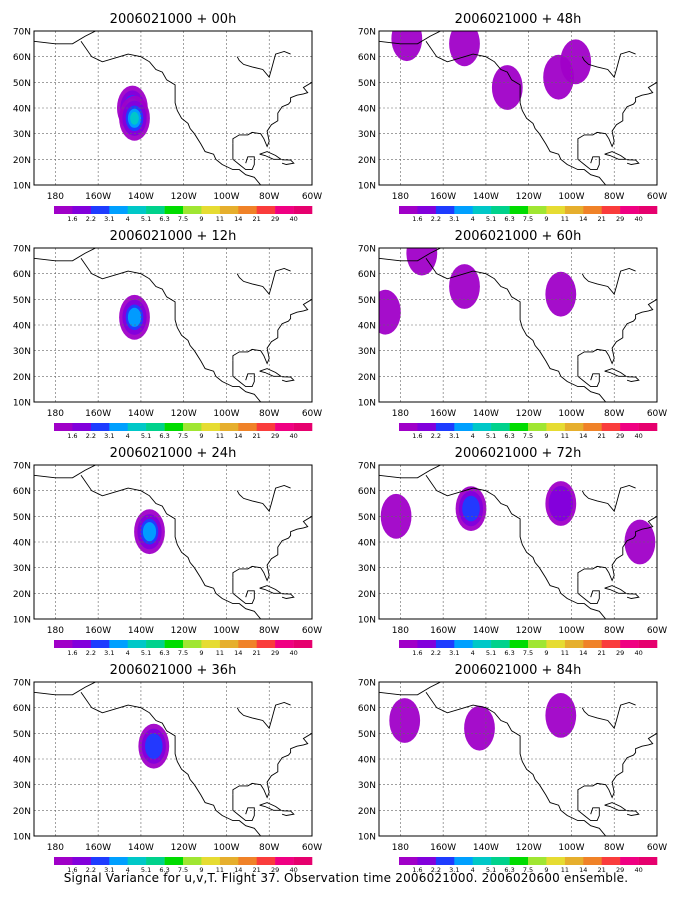  What do you see at coordinates (173, 542) in the screenshot?
I see `map-frame` at bounding box center [173, 542].